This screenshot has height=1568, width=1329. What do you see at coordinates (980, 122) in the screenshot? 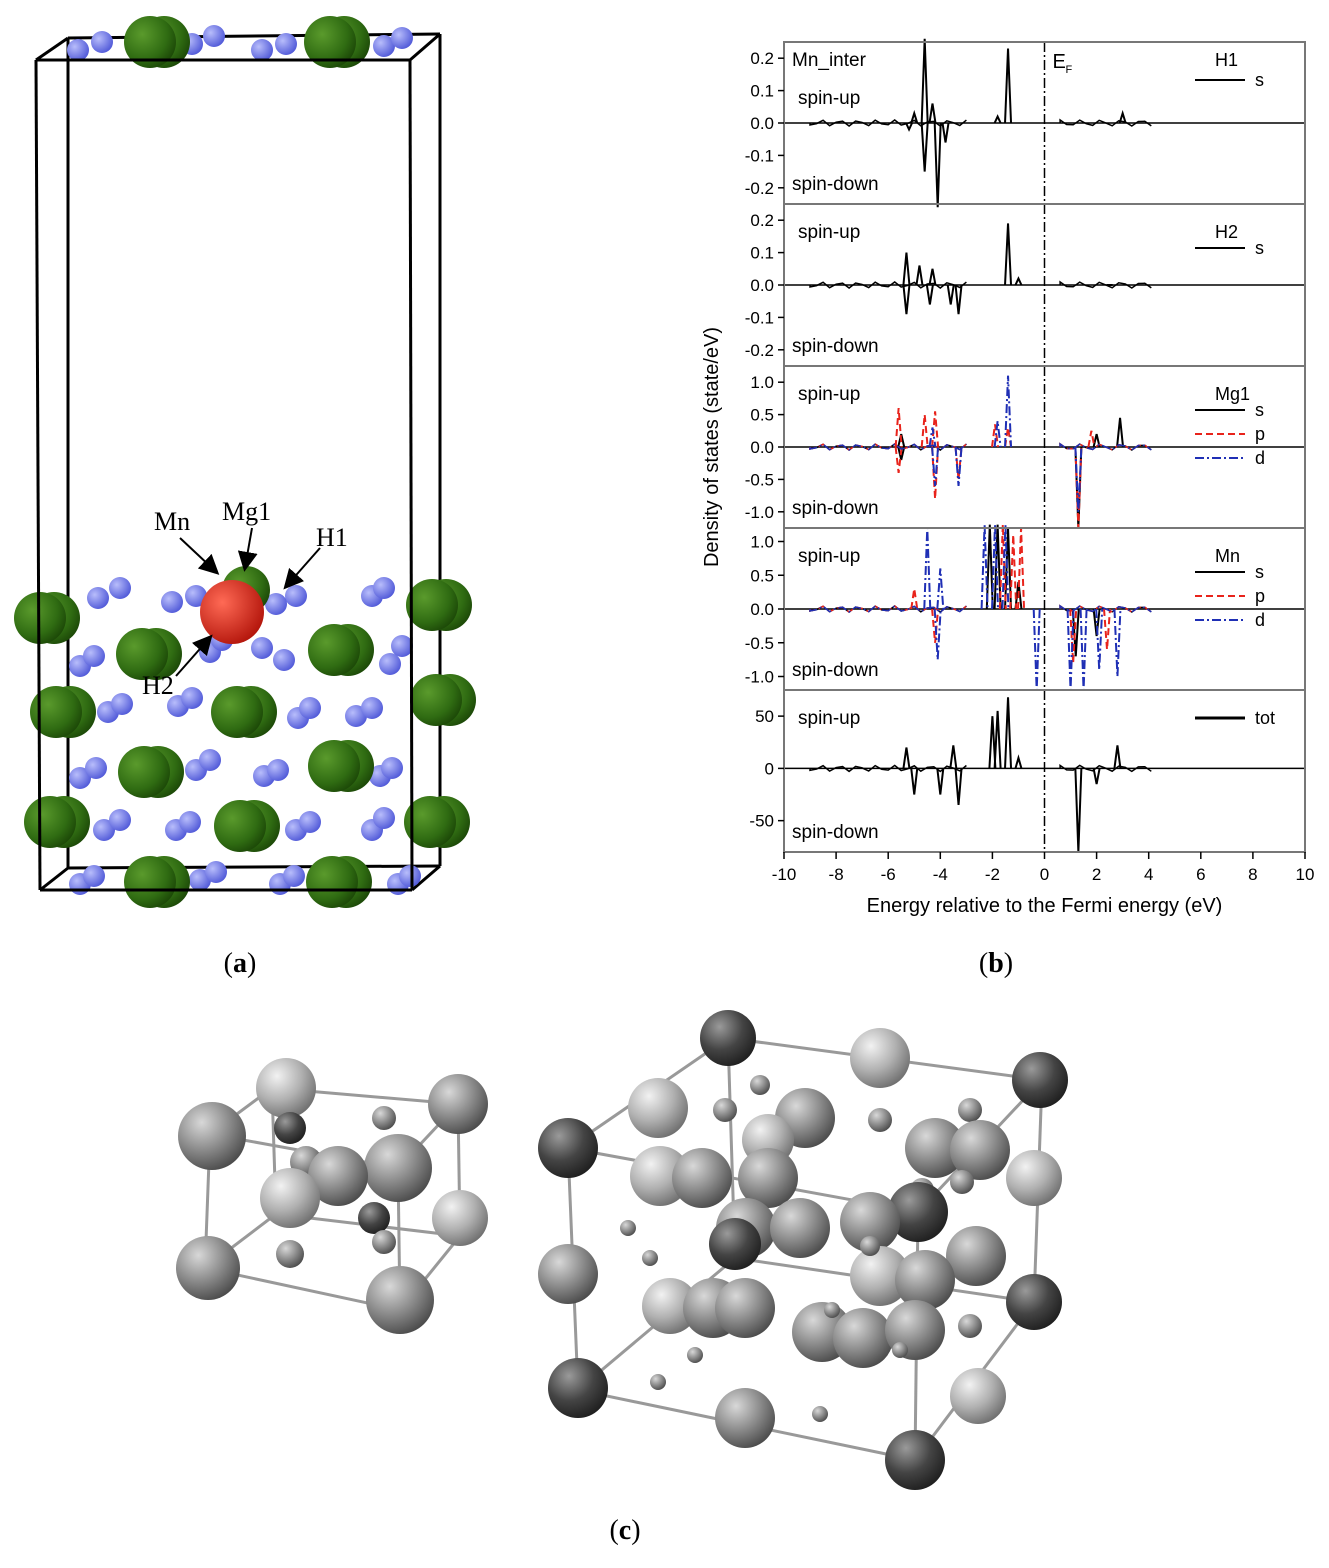
I see `dos-band-H1-s` at bounding box center [980, 122].